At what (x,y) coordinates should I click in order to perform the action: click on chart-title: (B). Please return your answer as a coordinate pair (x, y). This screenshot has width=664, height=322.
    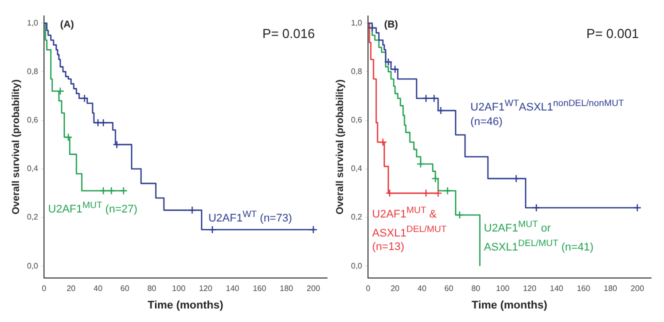
    Looking at the image, I should click on (391, 25).